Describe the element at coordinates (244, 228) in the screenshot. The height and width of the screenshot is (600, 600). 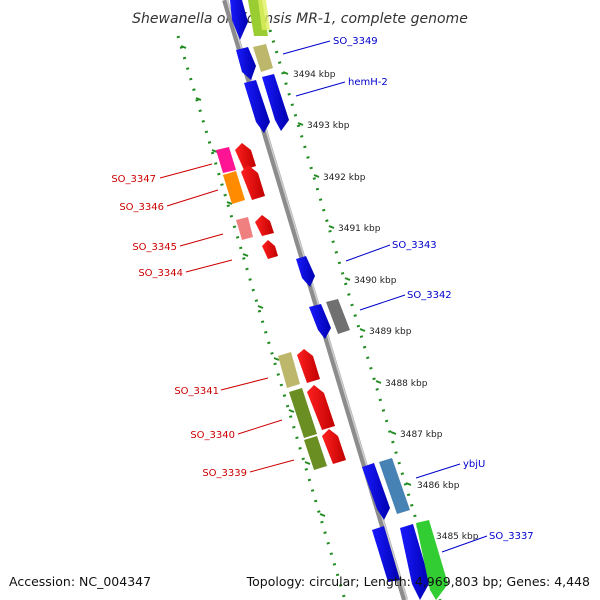
I see `feature-SO_3345-light` at that location.